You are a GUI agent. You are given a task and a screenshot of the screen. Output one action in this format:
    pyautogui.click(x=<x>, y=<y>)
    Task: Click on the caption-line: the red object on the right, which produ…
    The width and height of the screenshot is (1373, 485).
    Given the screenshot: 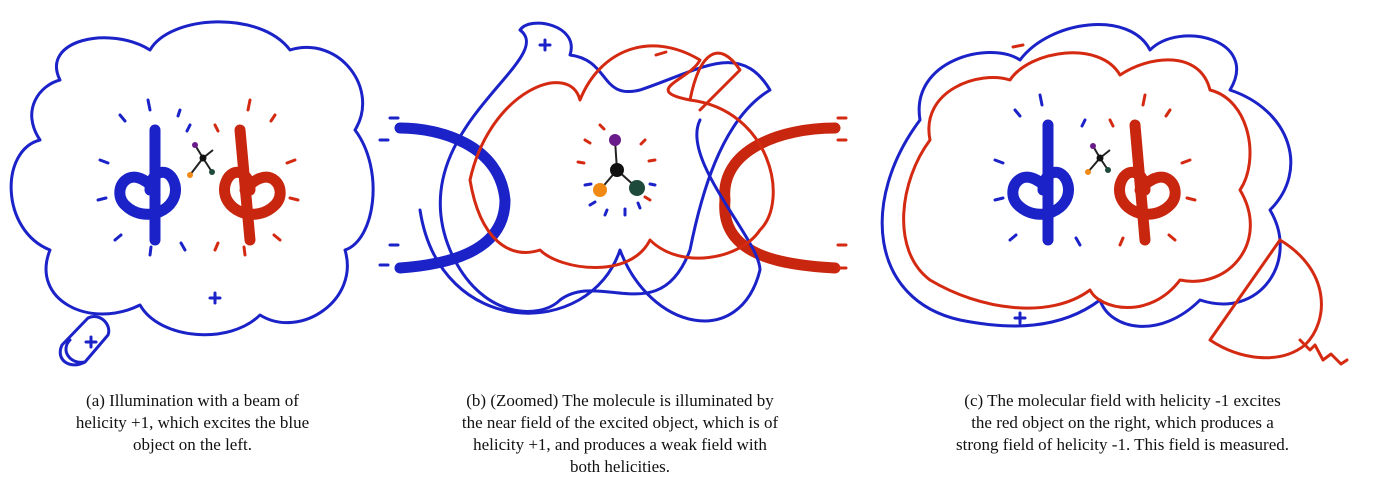 What is the action you would take?
    pyautogui.click(x=1122, y=422)
    